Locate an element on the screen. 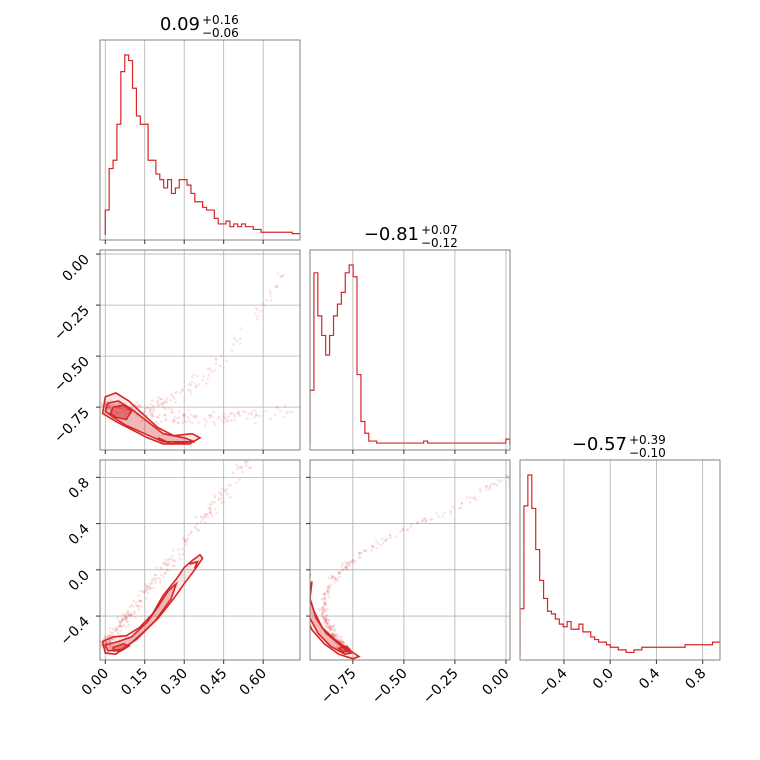 The image size is (760, 760). x-tick-label-var1: −0.25 is located at coordinates (441, 687).